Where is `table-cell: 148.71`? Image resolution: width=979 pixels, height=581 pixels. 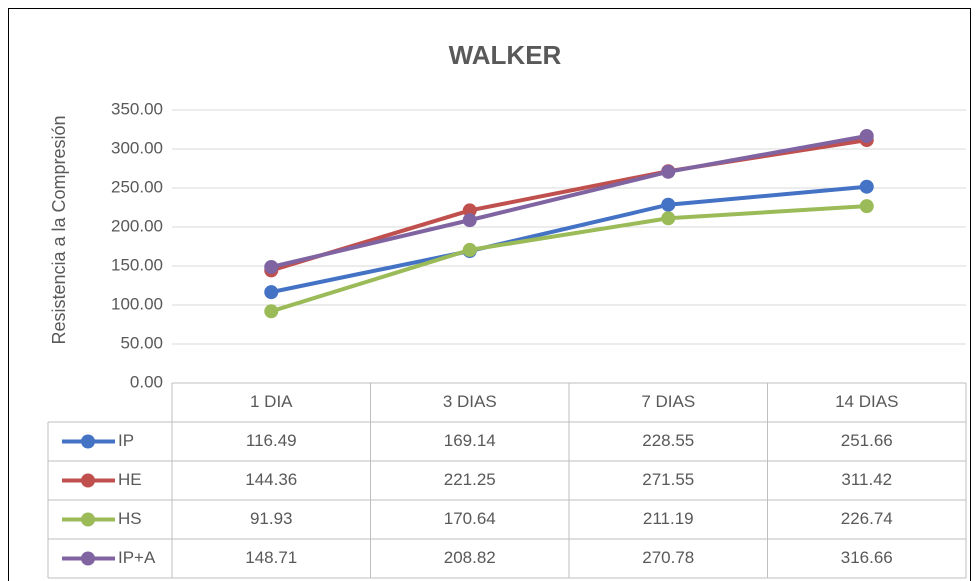
table-cell: 148.71 is located at coordinates (271, 557).